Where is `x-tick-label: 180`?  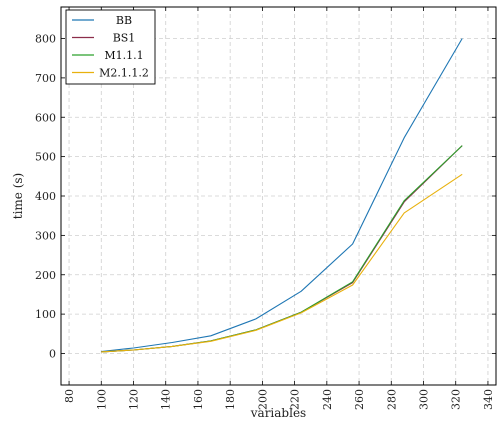 x-tick-label: 180 is located at coordinates (230, 399).